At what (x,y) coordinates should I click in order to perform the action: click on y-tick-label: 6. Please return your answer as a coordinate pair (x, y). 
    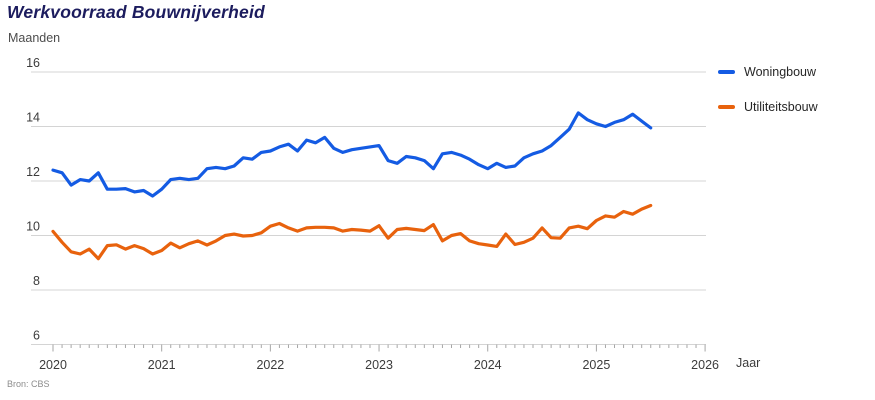
    Looking at the image, I should click on (36, 336).